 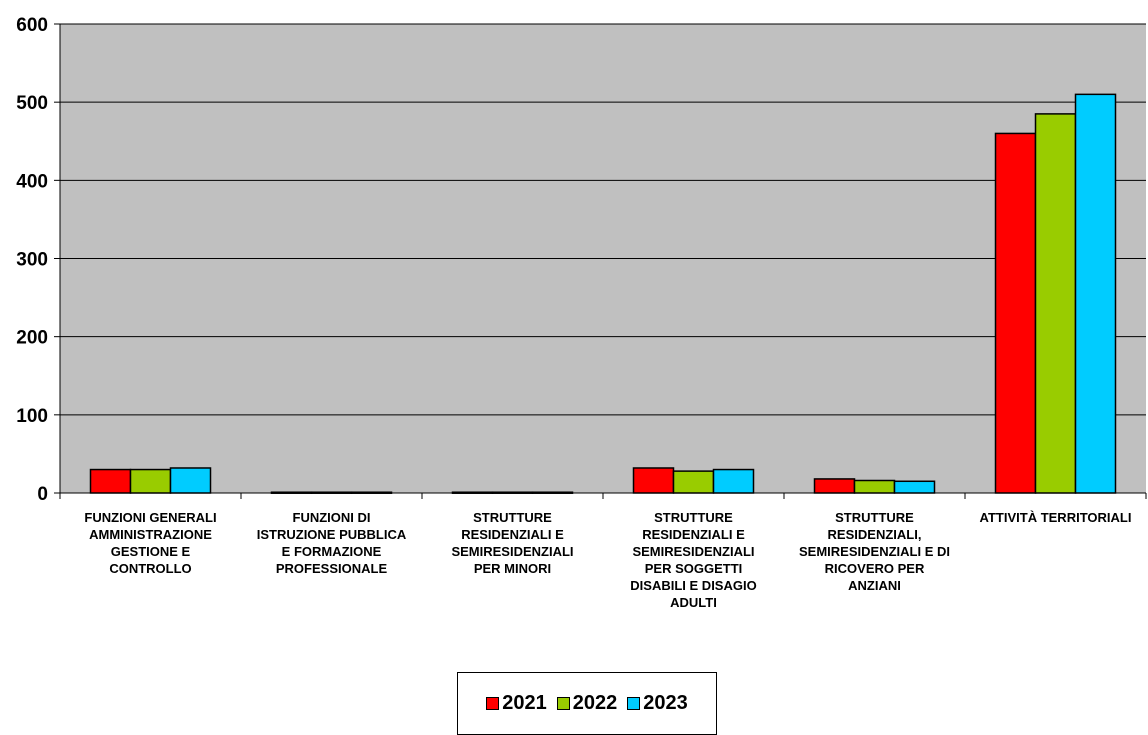 What do you see at coordinates (524, 703) in the screenshot?
I see `legend-label: 2021` at bounding box center [524, 703].